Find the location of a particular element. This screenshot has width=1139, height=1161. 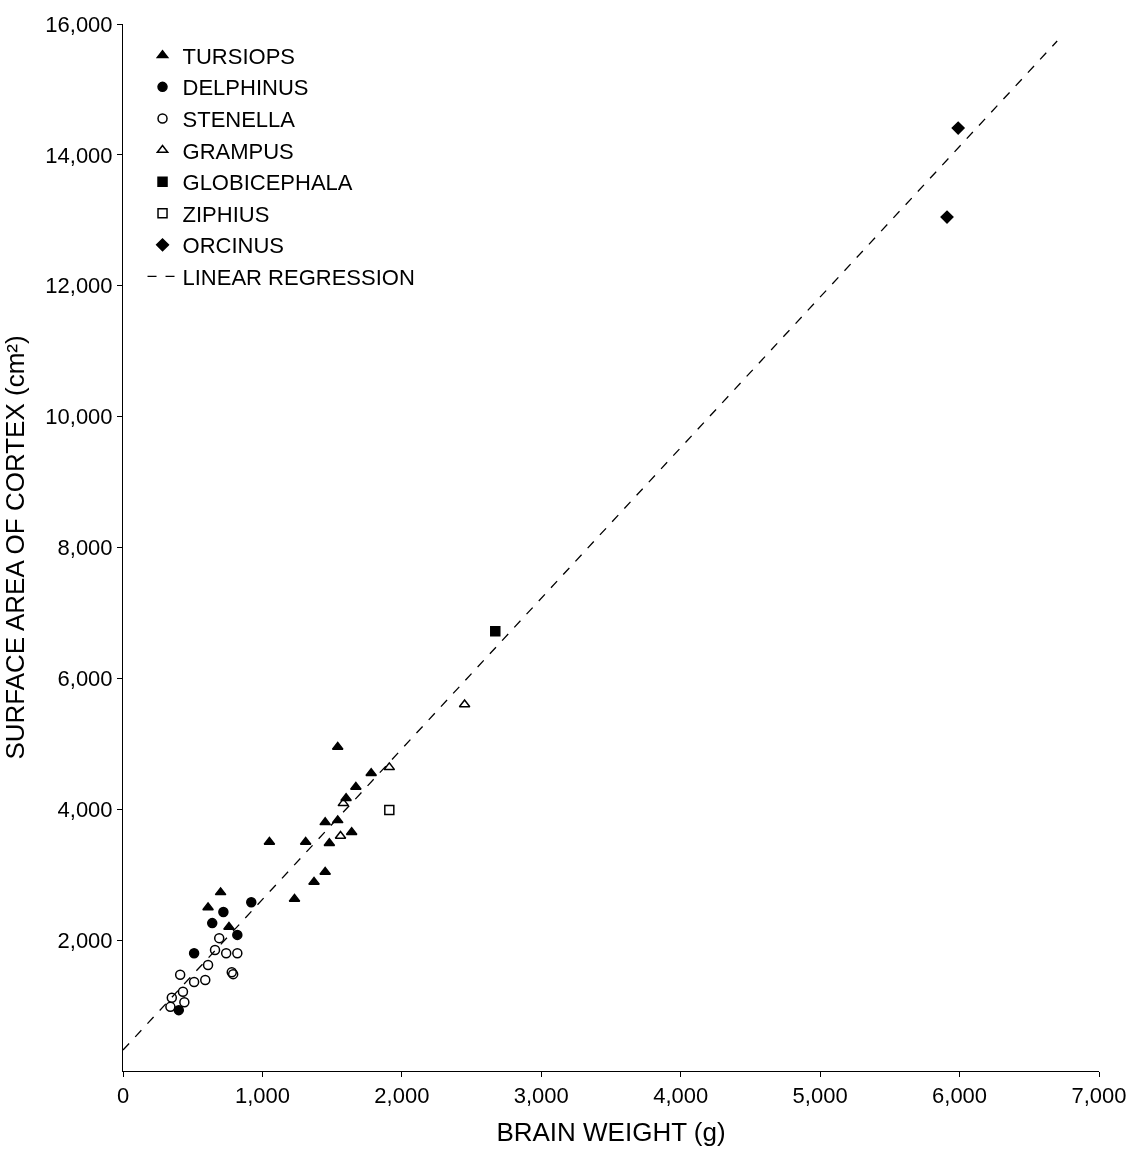

y-tick-label: 14,000 is located at coordinates (79, 155).